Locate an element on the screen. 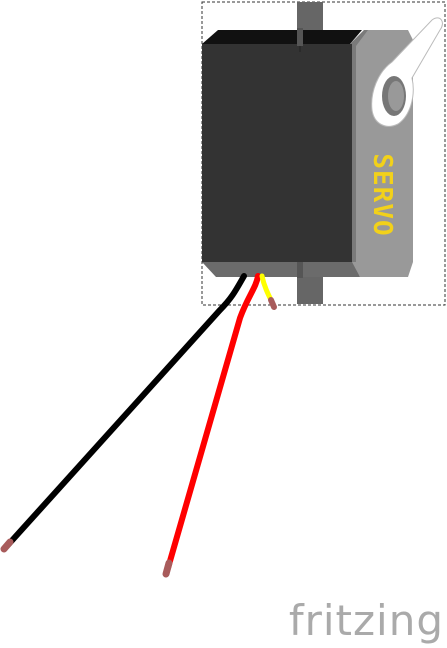  shaft-slot-bottom is located at coordinates (300, 270).